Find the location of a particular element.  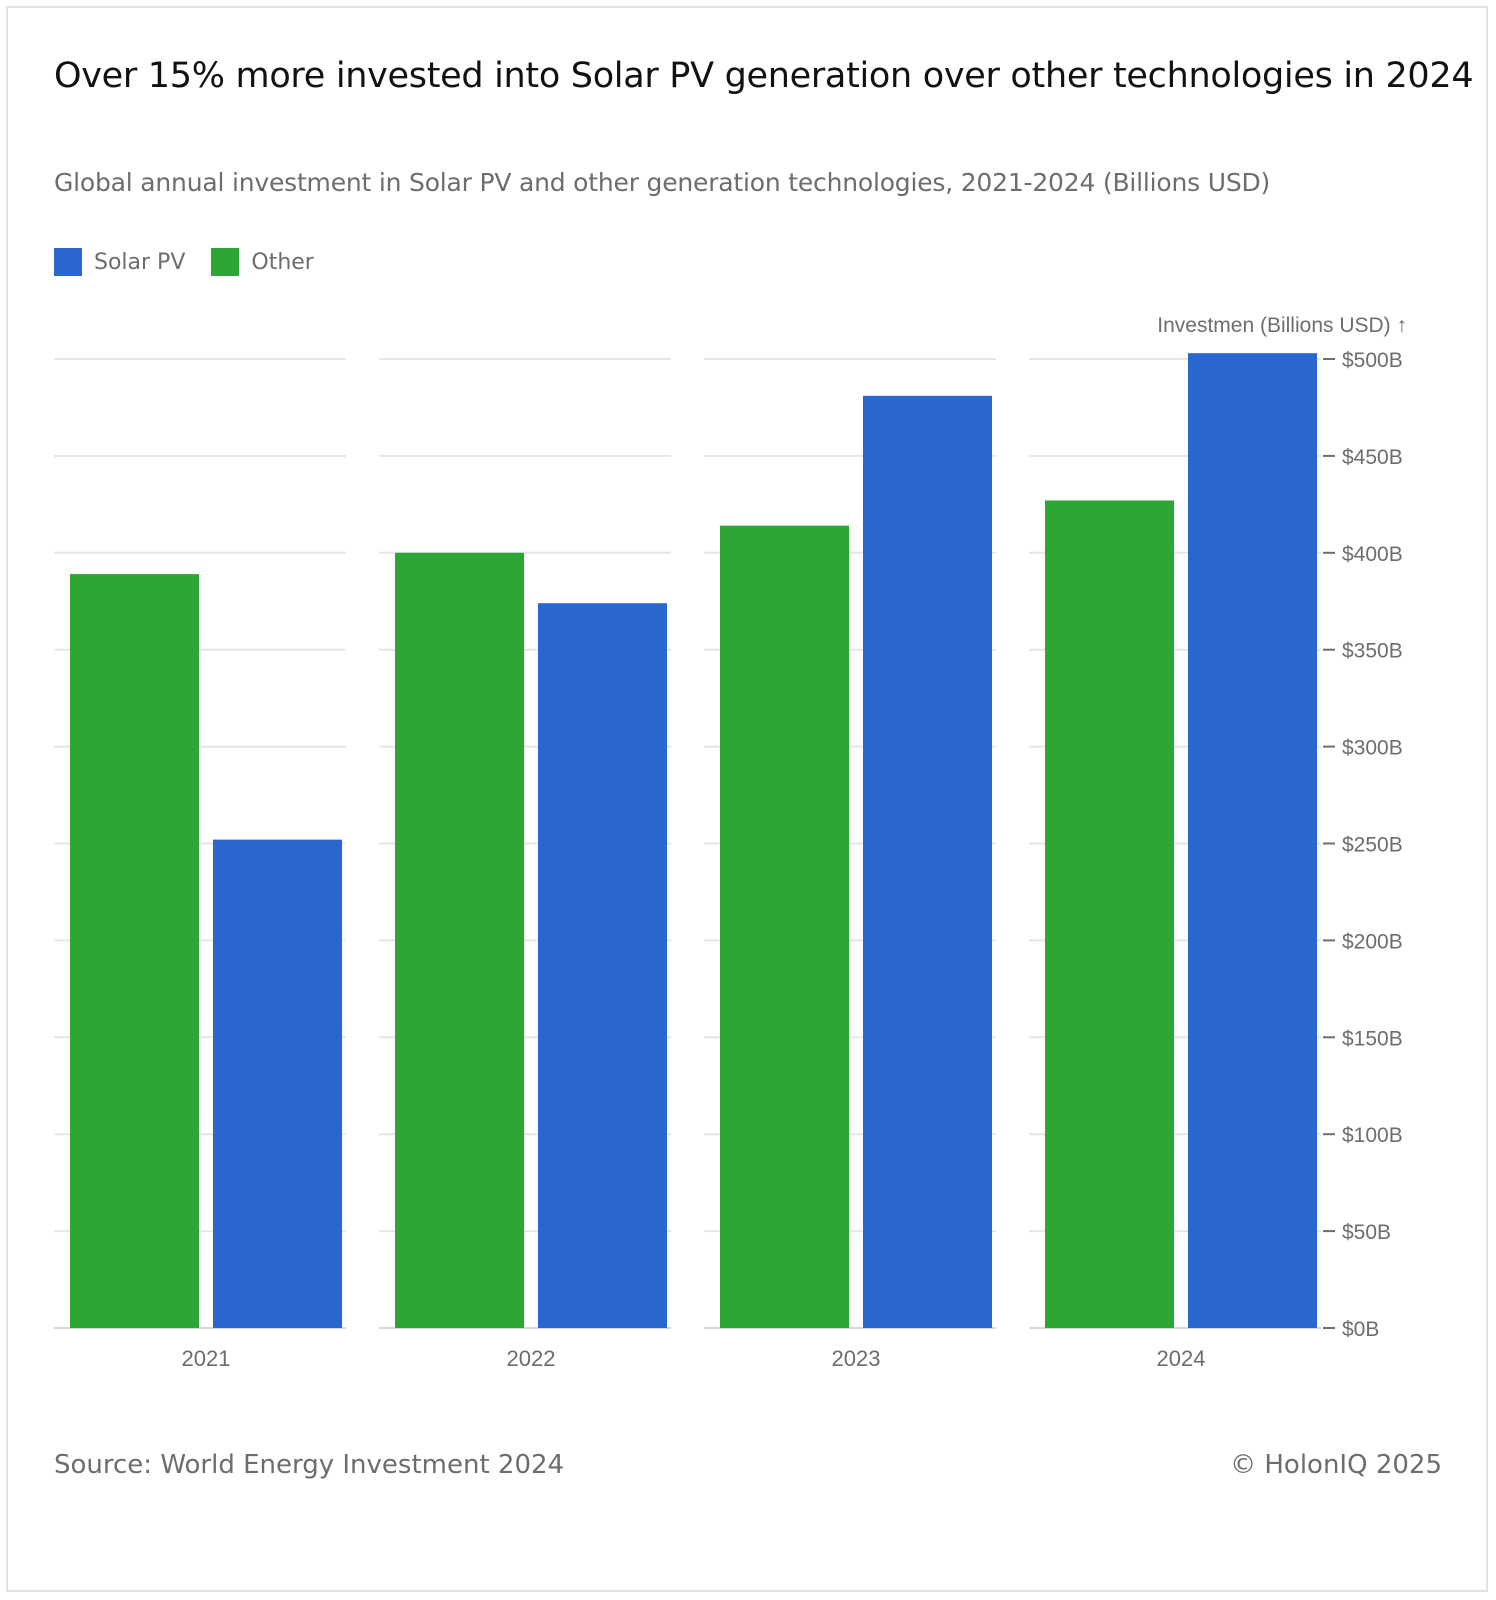

y-tick-label: $500B is located at coordinates (1372, 360).